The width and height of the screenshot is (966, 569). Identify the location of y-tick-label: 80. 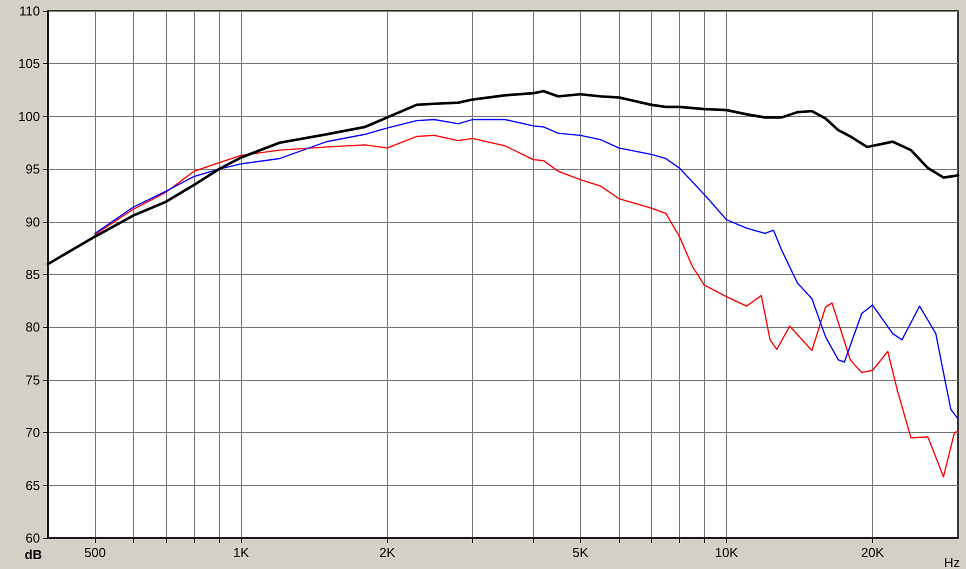
(33, 327).